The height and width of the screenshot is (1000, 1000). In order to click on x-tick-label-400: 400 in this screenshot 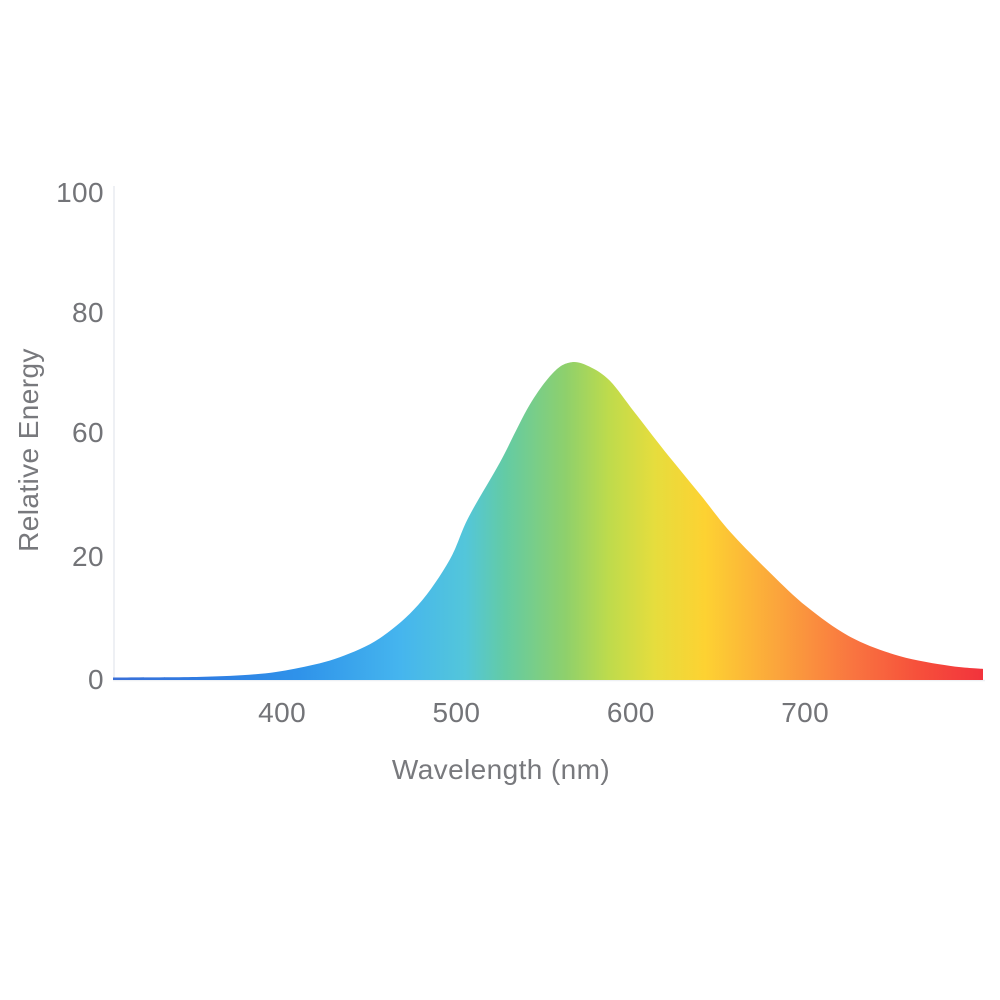, I will do `click(282, 712)`.